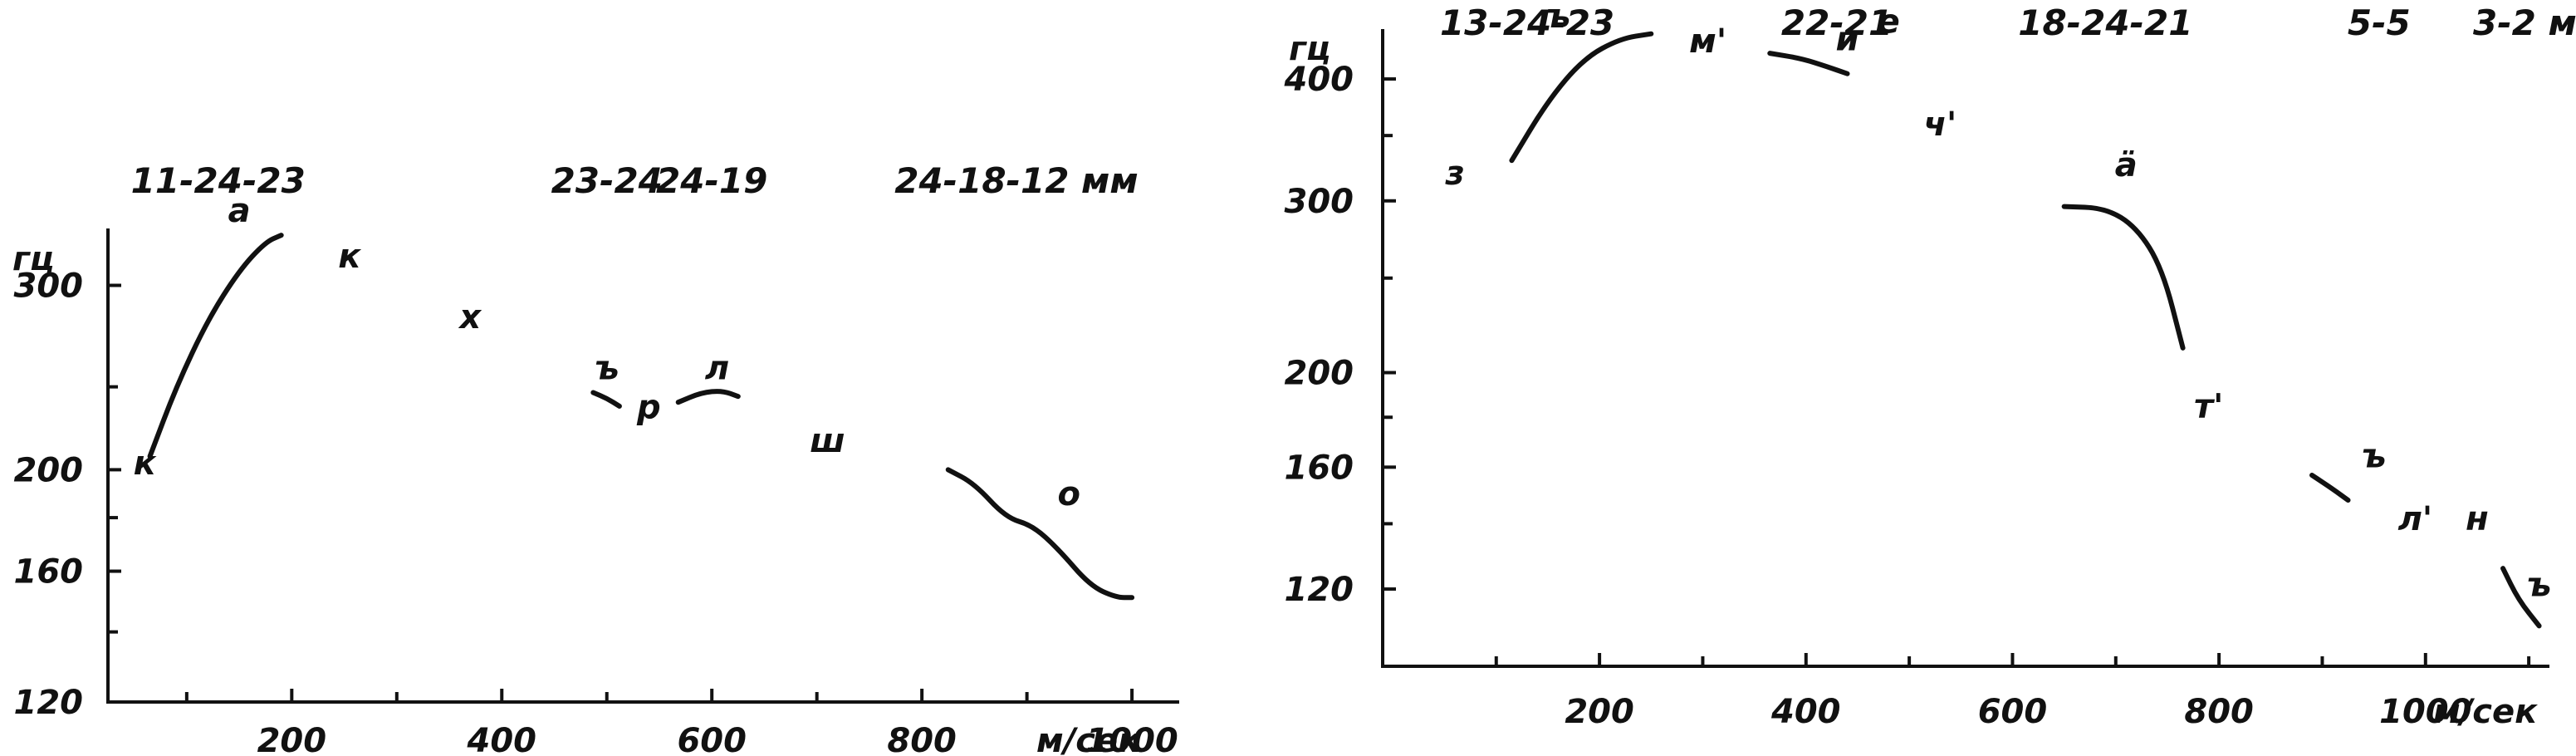 The image size is (2576, 756). I want to click on header-label: 11-24-23, so click(219, 181).